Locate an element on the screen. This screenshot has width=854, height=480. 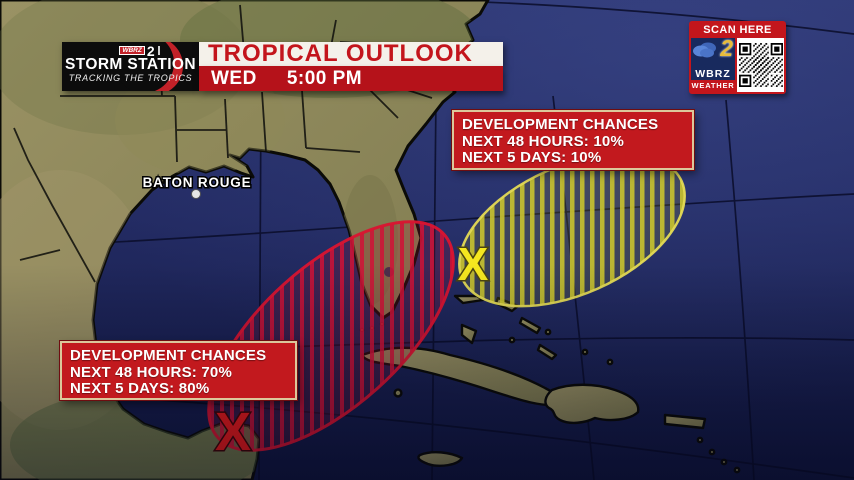
title-bar: TROPICAL OUTLOOK is located at coordinates (351, 53).